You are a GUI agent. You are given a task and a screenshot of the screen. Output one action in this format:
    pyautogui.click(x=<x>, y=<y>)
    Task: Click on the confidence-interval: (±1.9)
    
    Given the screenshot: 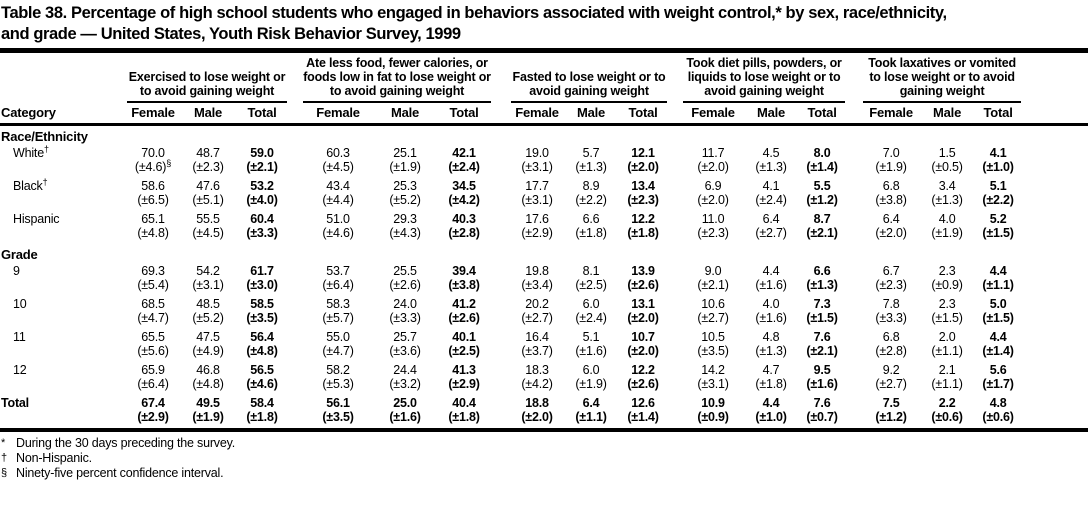 What is the action you would take?
    pyautogui.click(x=208, y=417)
    